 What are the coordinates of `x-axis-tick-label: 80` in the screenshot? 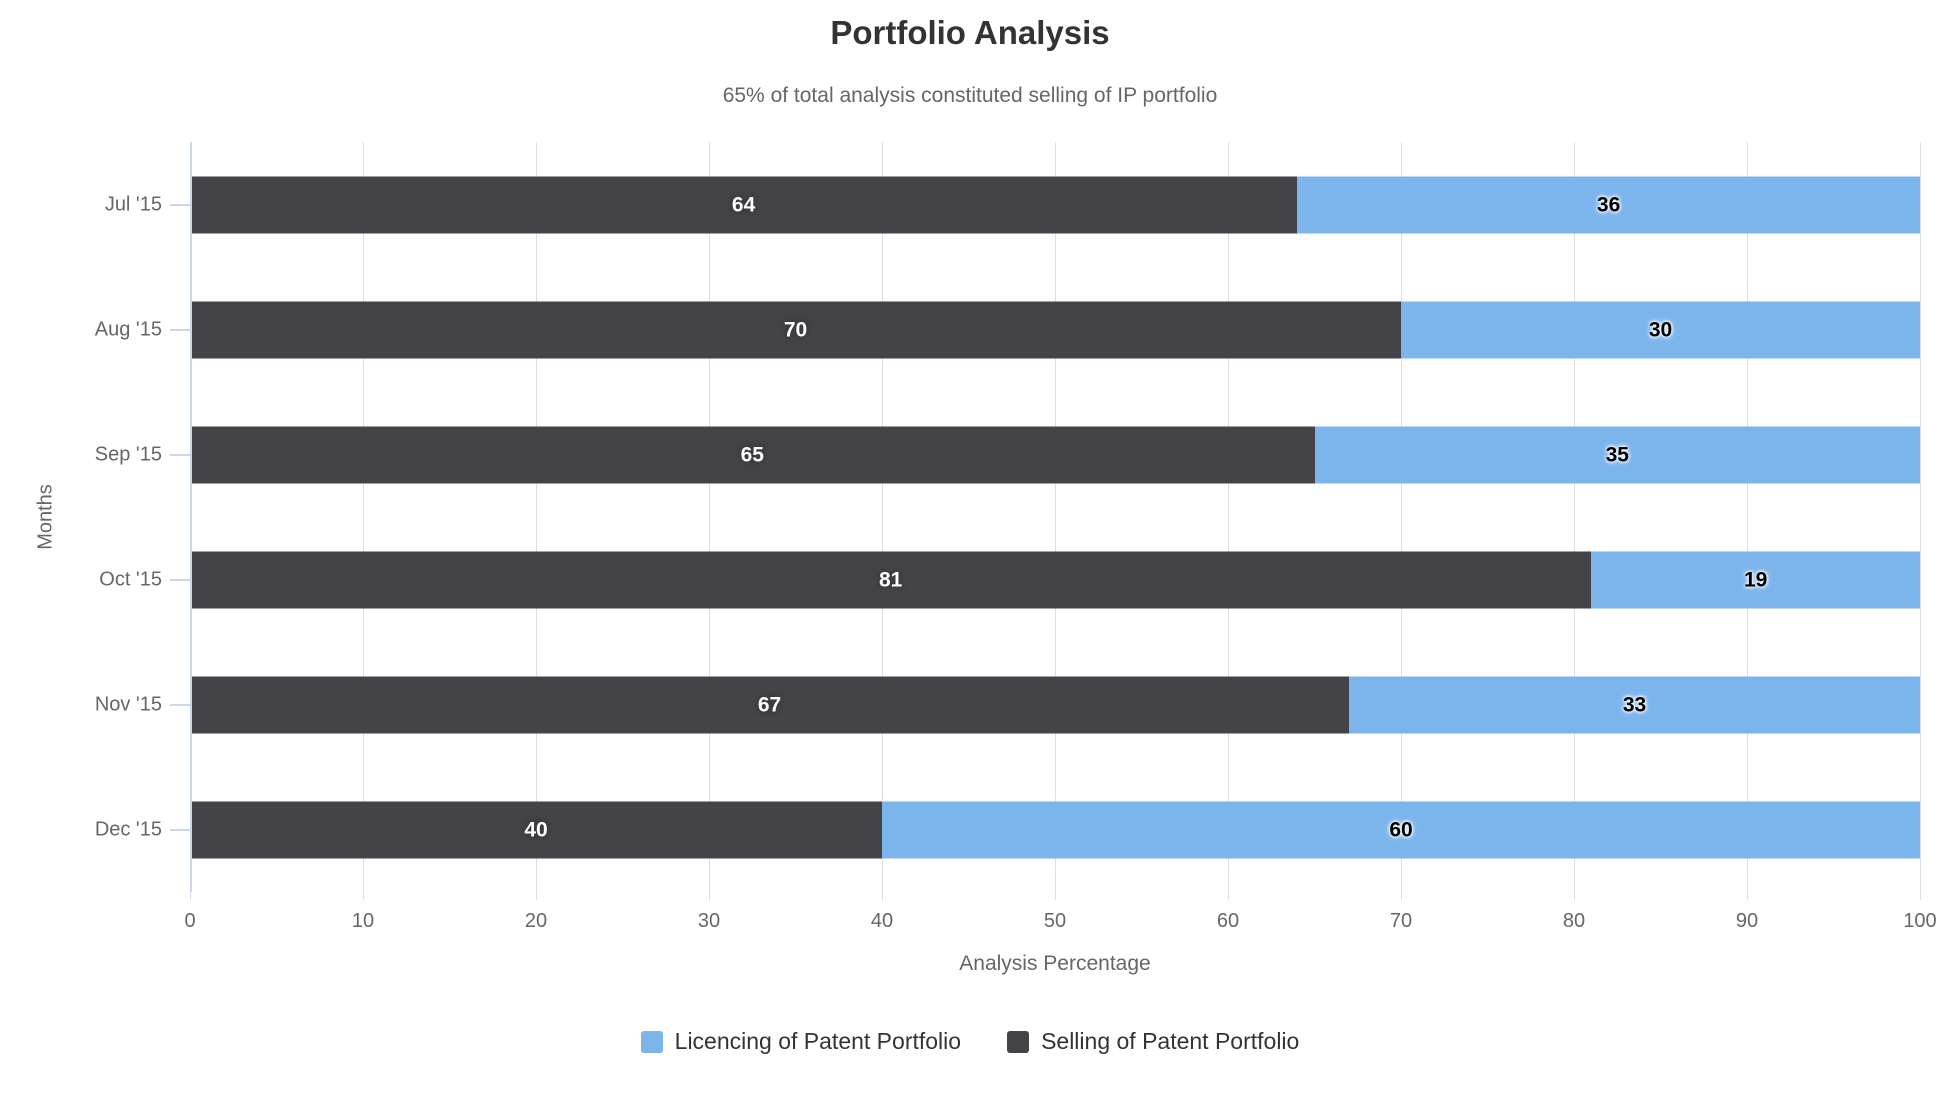 It's located at (1574, 921).